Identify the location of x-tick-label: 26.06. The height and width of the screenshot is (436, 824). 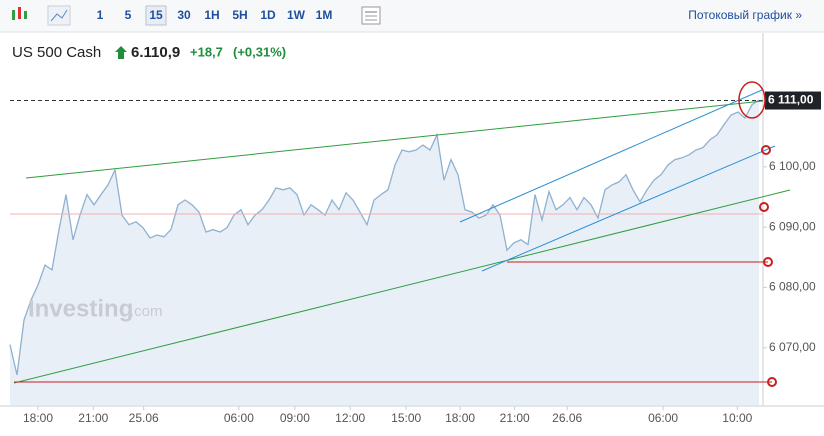
(567, 418).